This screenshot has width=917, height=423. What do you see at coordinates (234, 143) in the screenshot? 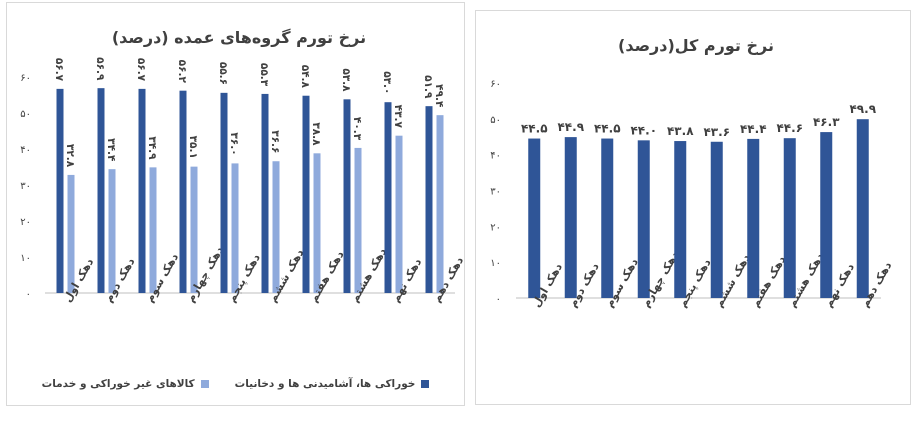
I see `data-label: ۳۶.۰` at bounding box center [234, 143].